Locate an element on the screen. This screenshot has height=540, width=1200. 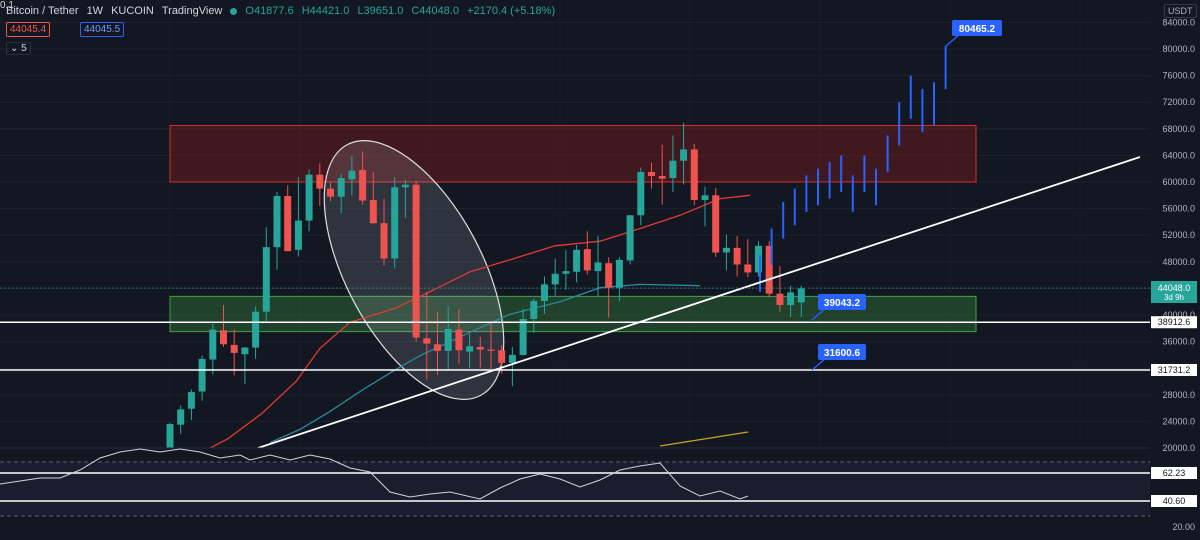
price-tick-label: 28000.0 is located at coordinates (1178, 395).